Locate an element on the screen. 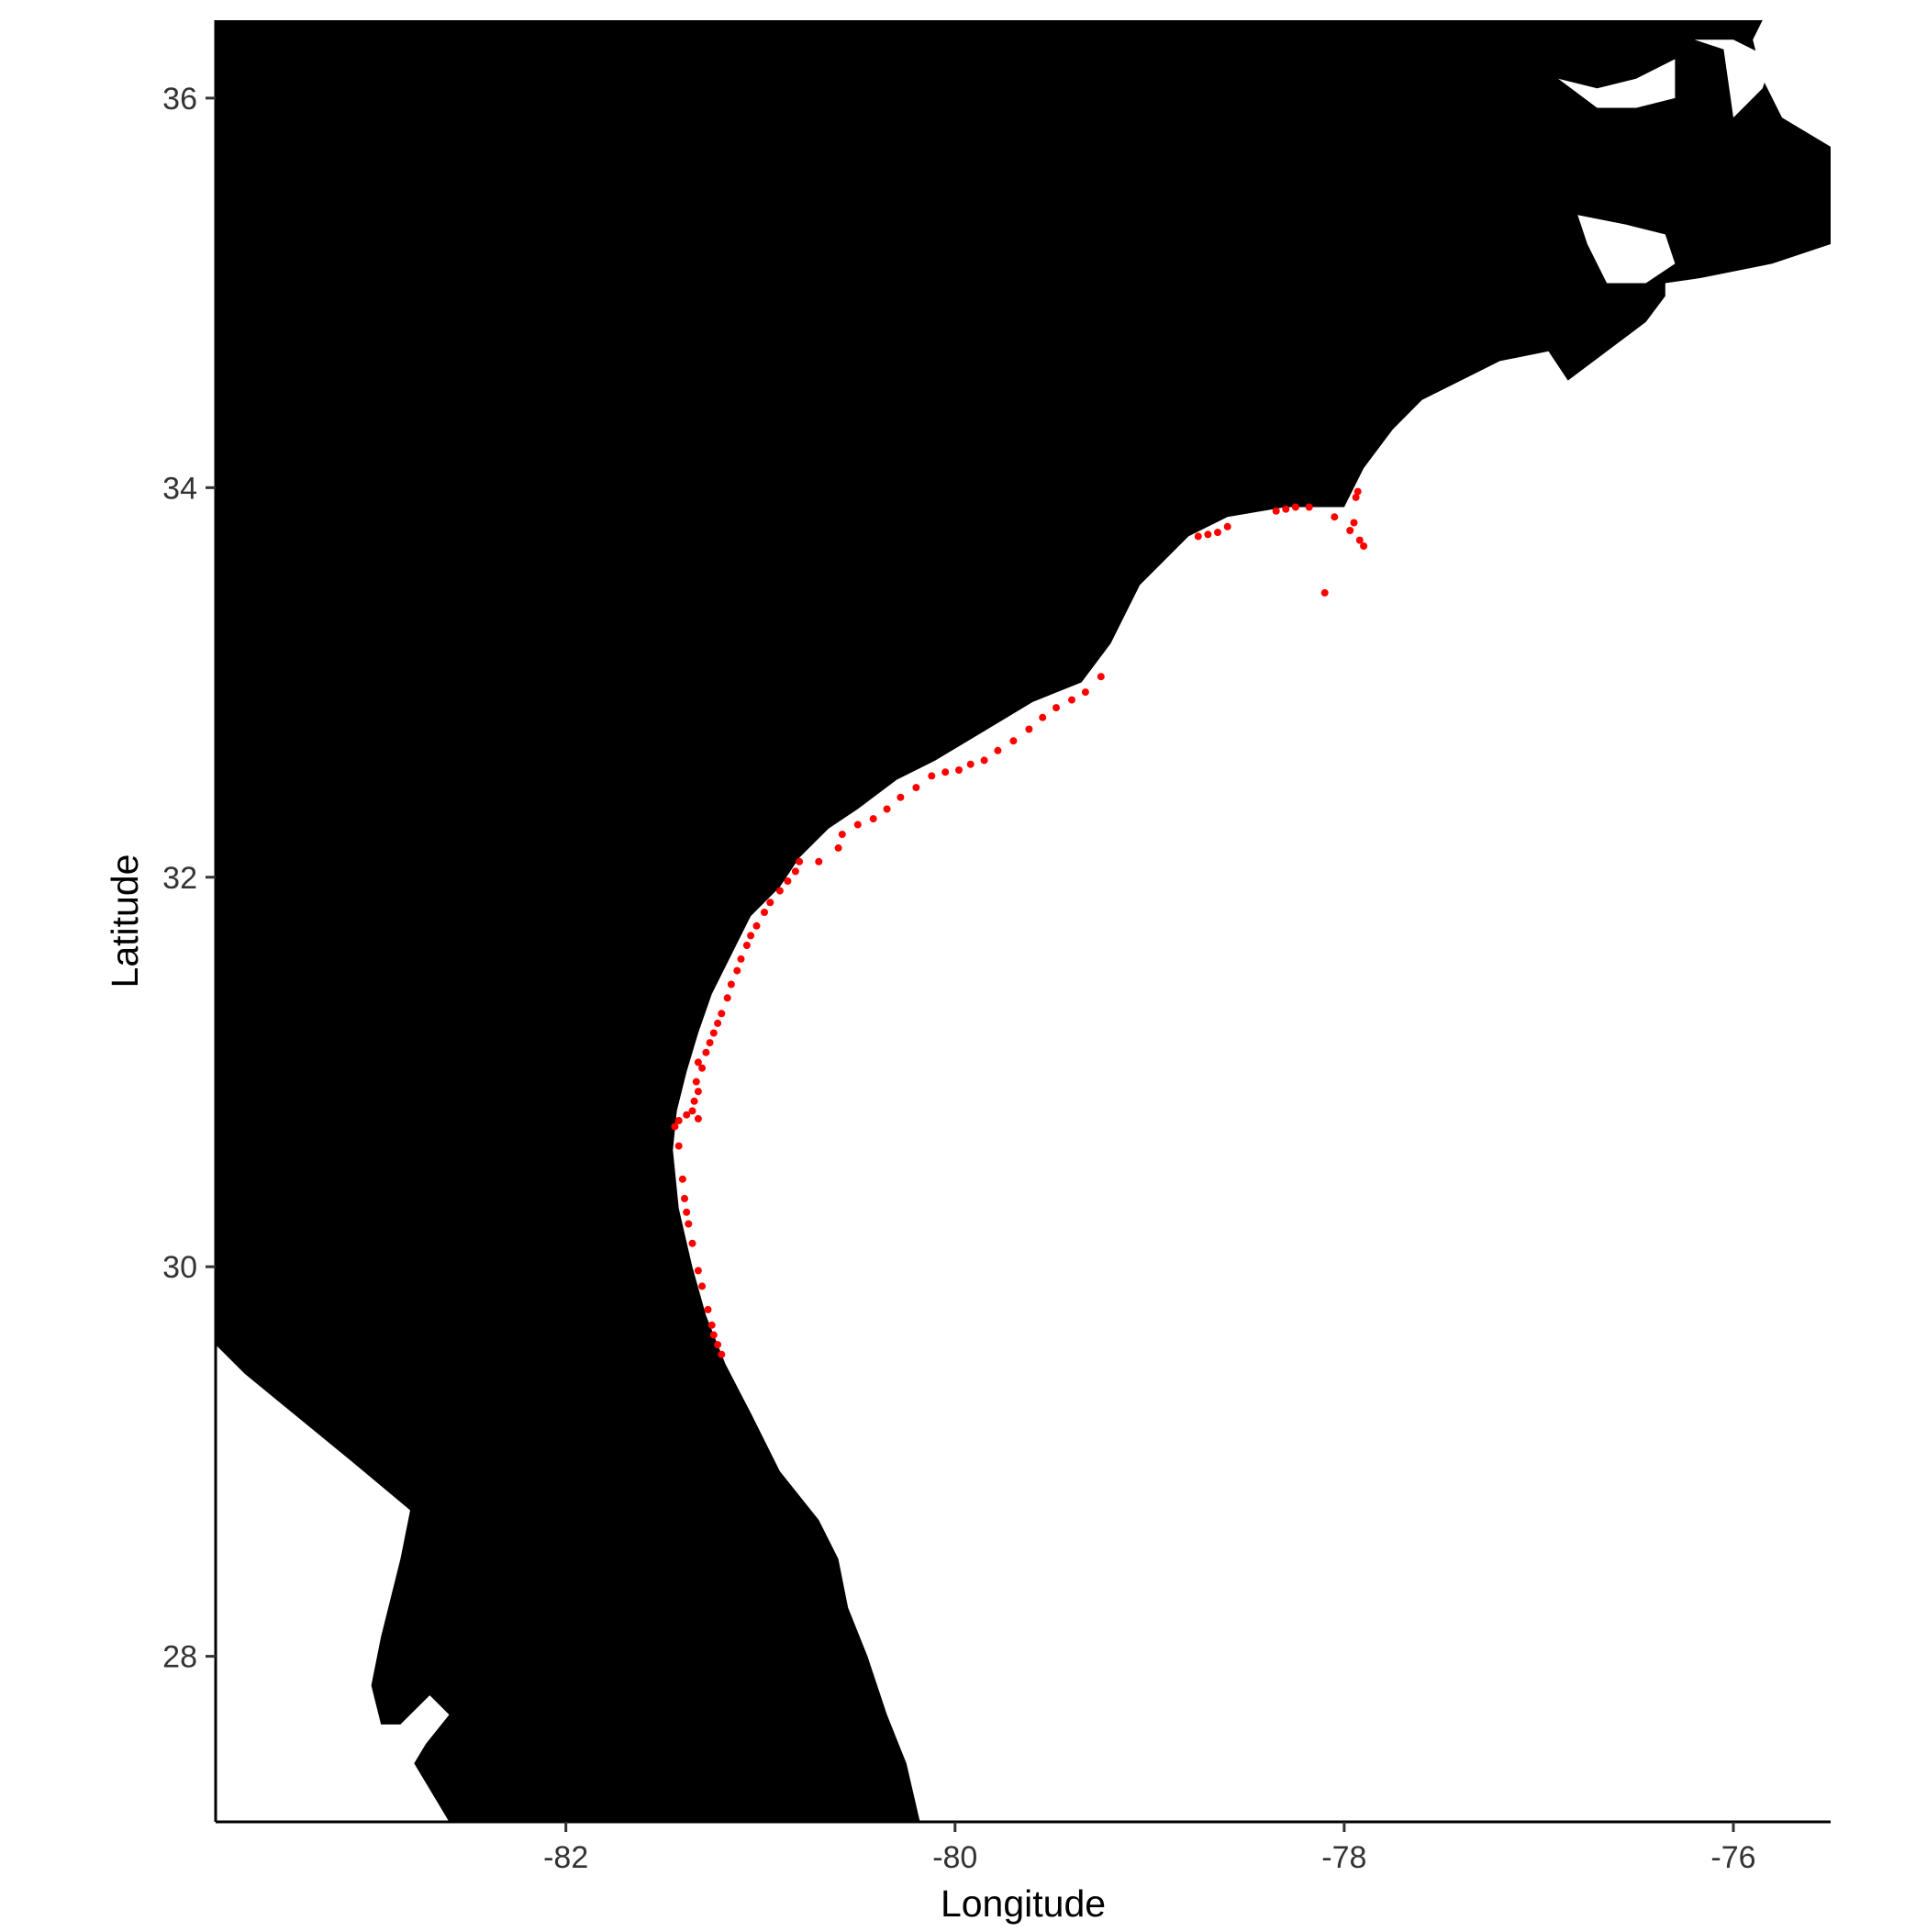 This screenshot has width=1927, height=1932. x-tick-label: -78 is located at coordinates (1343, 1857).